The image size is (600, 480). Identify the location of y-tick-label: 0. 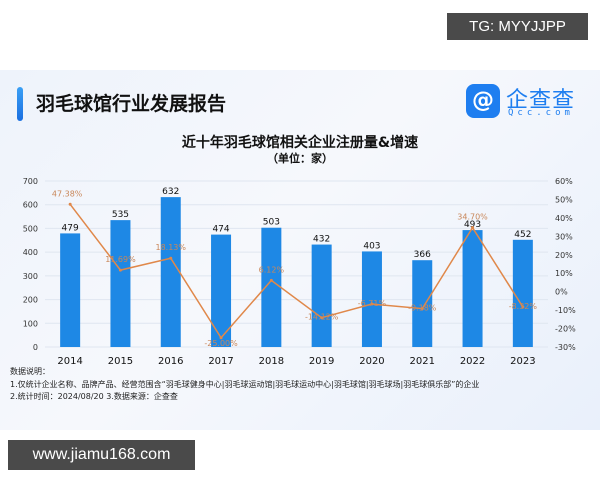
(35, 347).